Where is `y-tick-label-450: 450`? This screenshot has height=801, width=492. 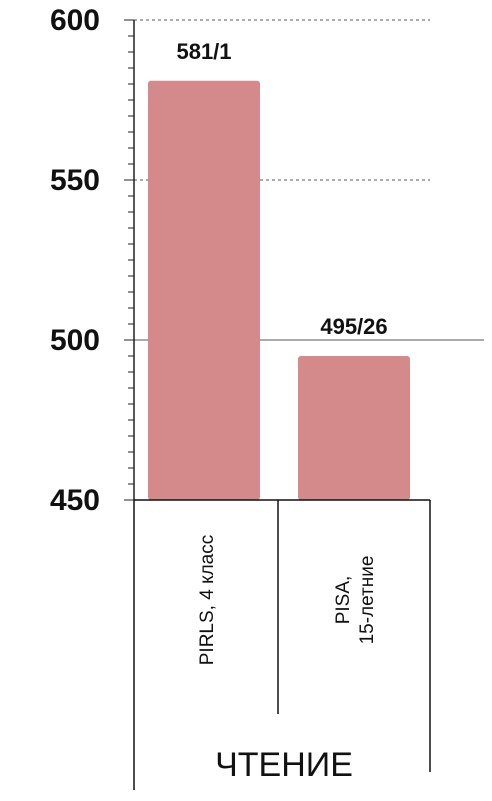 y-tick-label-450: 450 is located at coordinates (75, 500).